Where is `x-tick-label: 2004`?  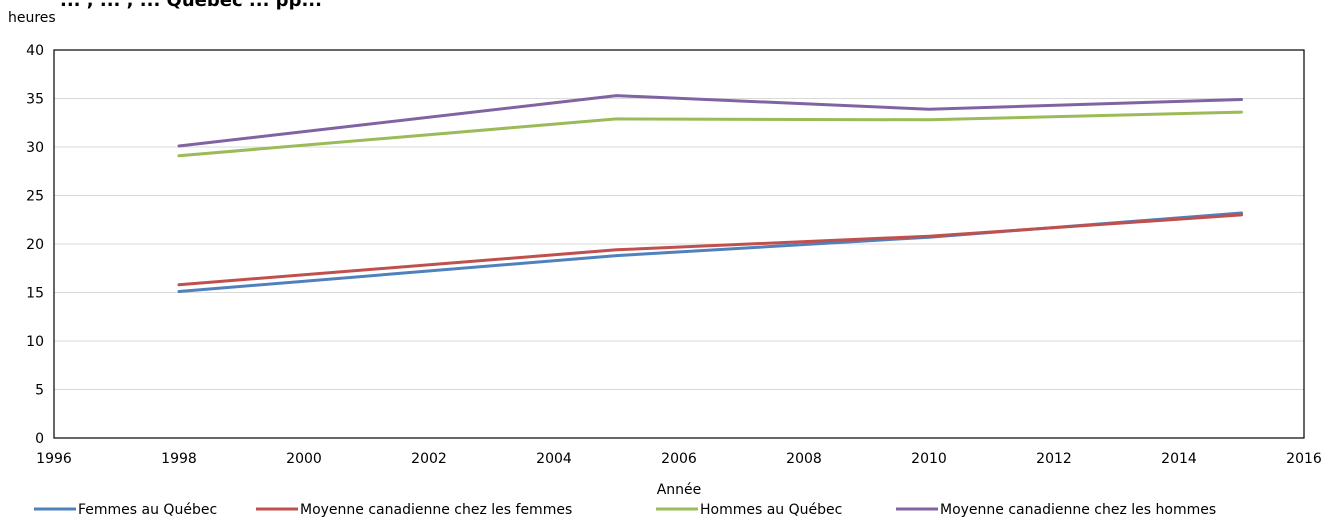
x-tick-label: 2004 is located at coordinates (554, 459).